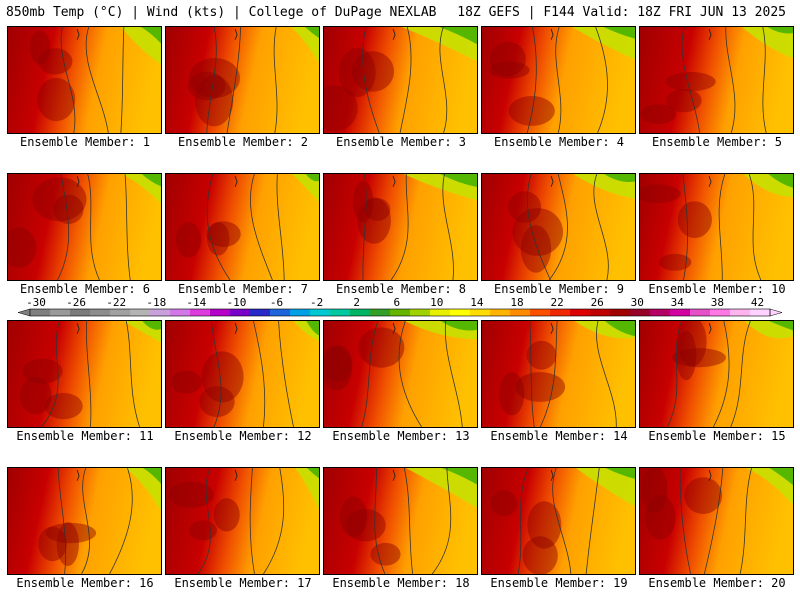 The width and height of the screenshot is (800, 600). What do you see at coordinates (559, 142) in the screenshot?
I see `ensemble-member-label: Ensemble Member: 4` at bounding box center [559, 142].